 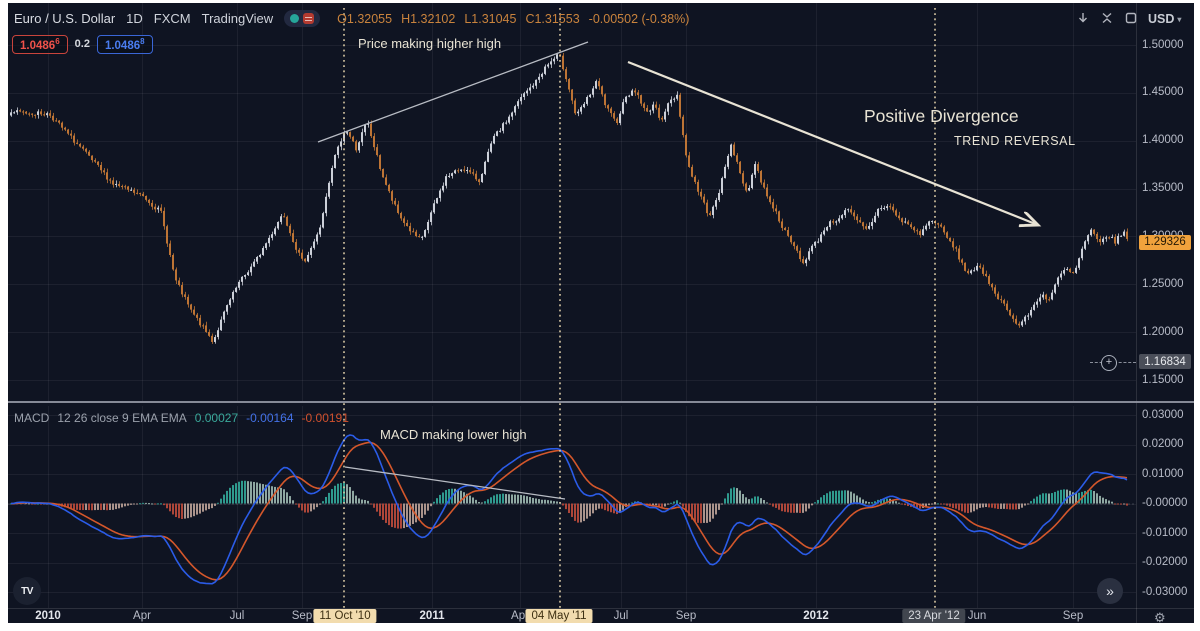 I want to click on macd-tick-label: -0.00000, so click(x=1165, y=503).